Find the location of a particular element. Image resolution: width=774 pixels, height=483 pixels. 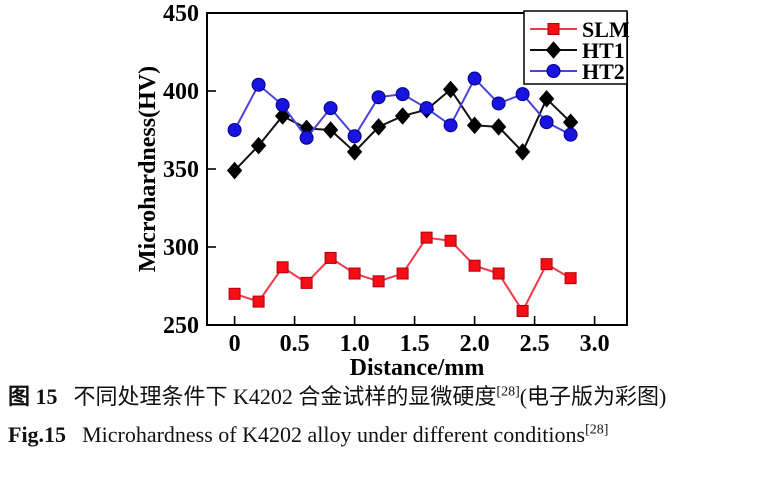

caption-cn-text-after: (电子版为彩图) is located at coordinates (593, 396).